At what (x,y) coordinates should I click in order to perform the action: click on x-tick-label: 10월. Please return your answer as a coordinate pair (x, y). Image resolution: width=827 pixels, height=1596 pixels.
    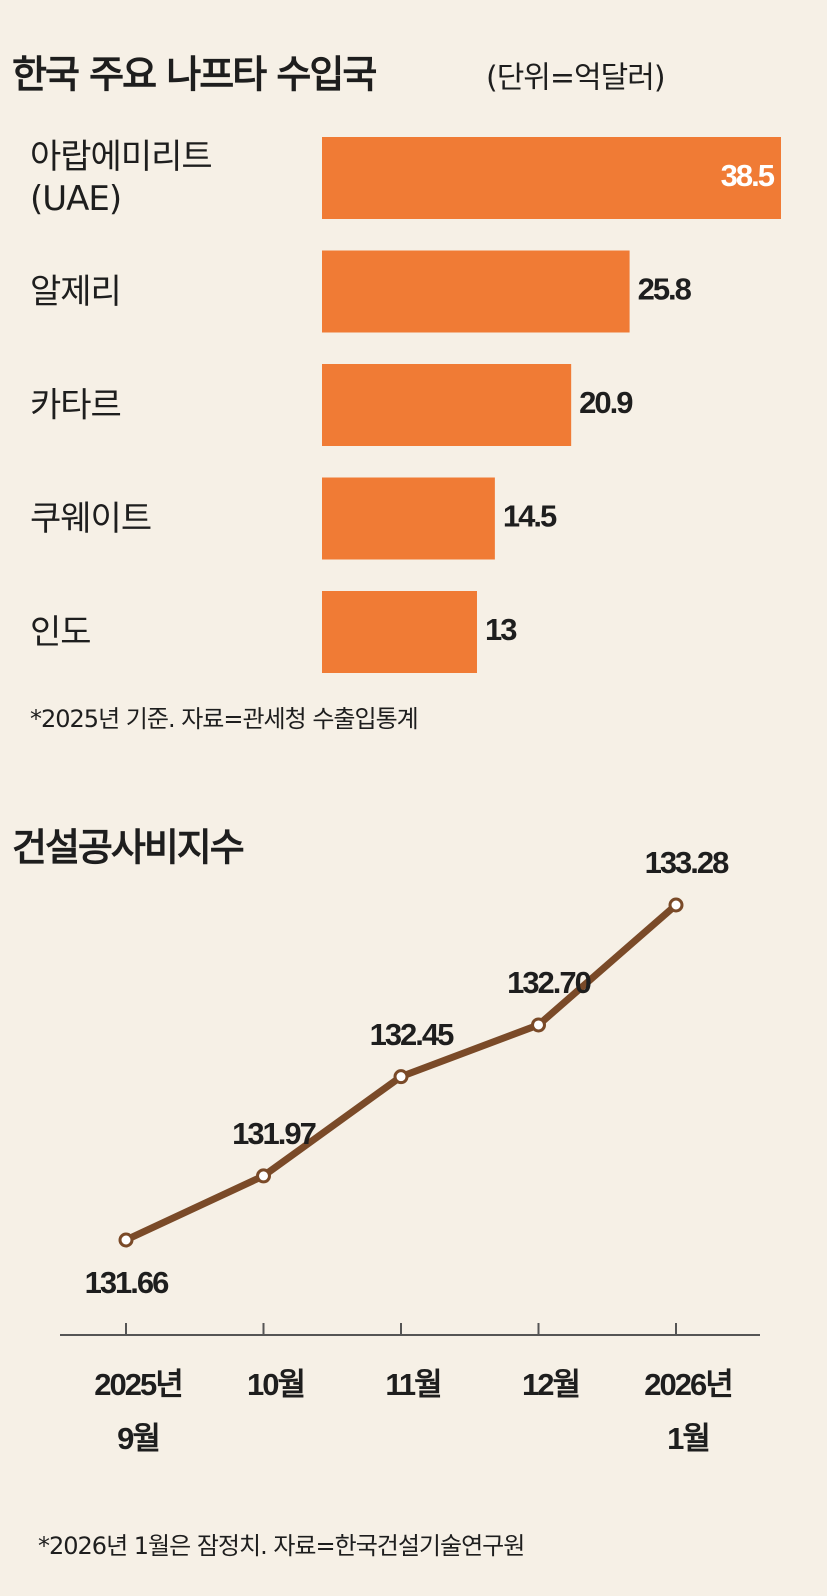
    Looking at the image, I should click on (275, 1384).